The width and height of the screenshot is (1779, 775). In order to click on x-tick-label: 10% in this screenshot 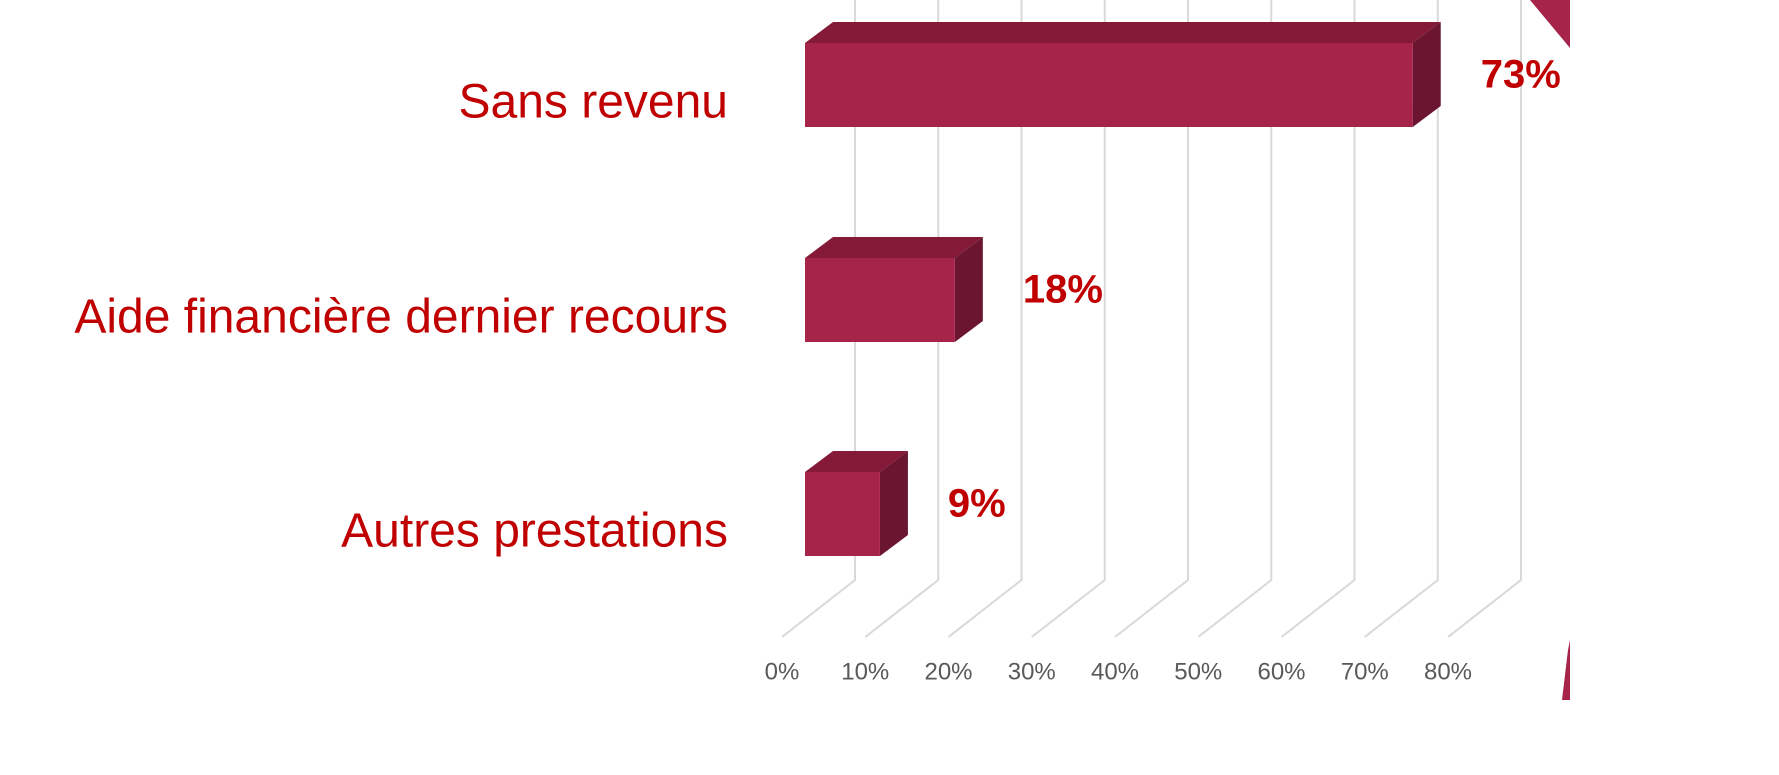, I will do `click(865, 671)`.